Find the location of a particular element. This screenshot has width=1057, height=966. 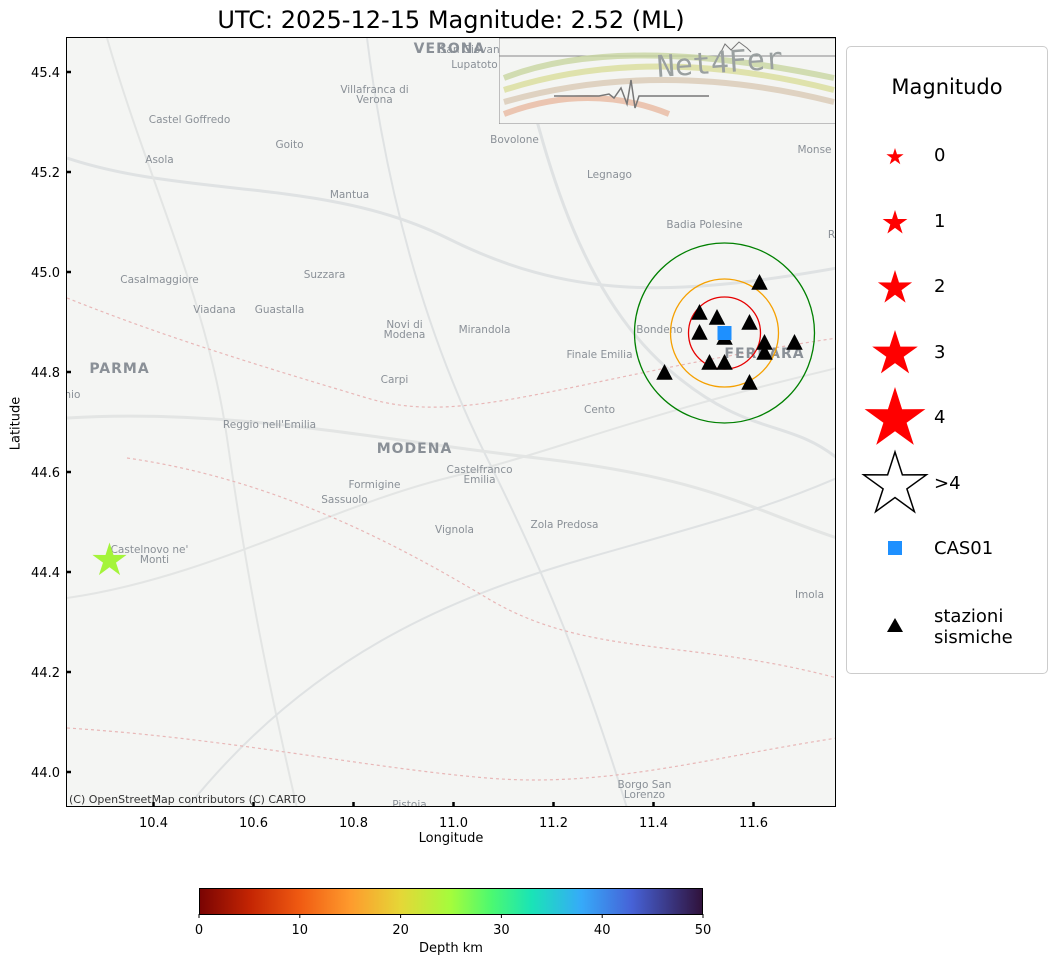

distance-ring is located at coordinates (724, 333).